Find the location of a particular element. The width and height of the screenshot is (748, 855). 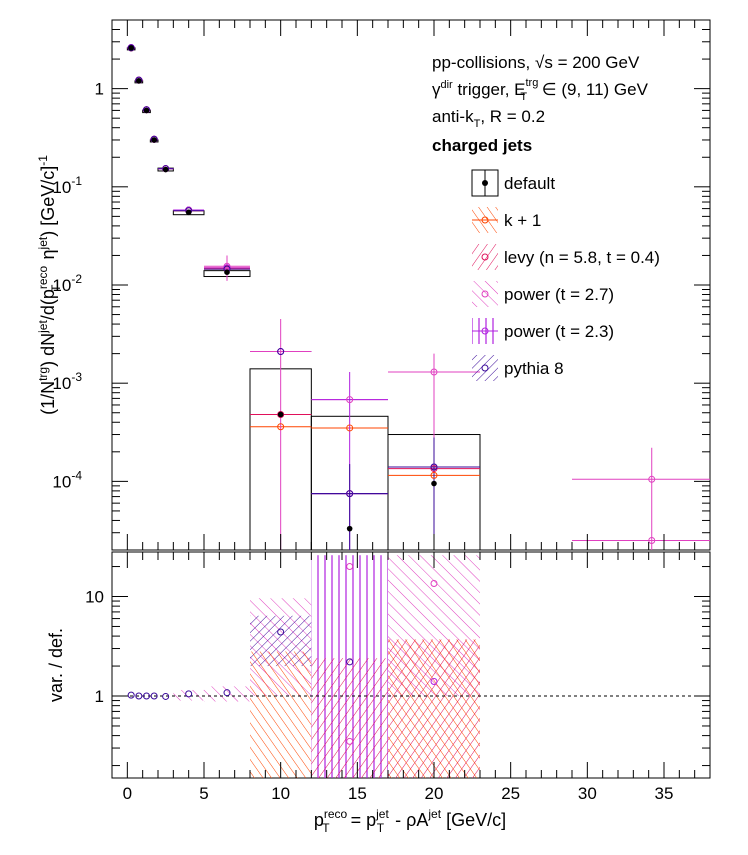

x-tick-label: 20 is located at coordinates (434, 793).